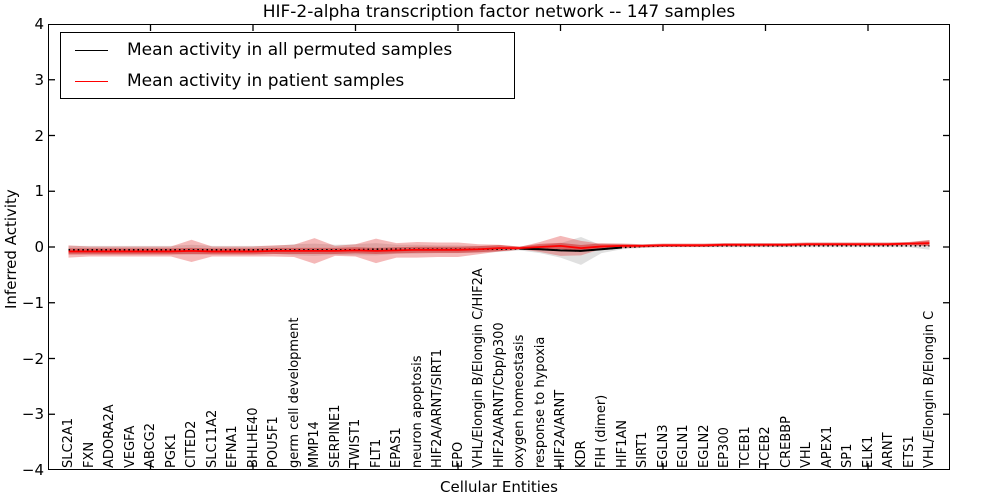 Image resolution: width=1000 pixels, height=500 pixels. What do you see at coordinates (130, 446) in the screenshot?
I see `entity-label: VEGFA` at bounding box center [130, 446].